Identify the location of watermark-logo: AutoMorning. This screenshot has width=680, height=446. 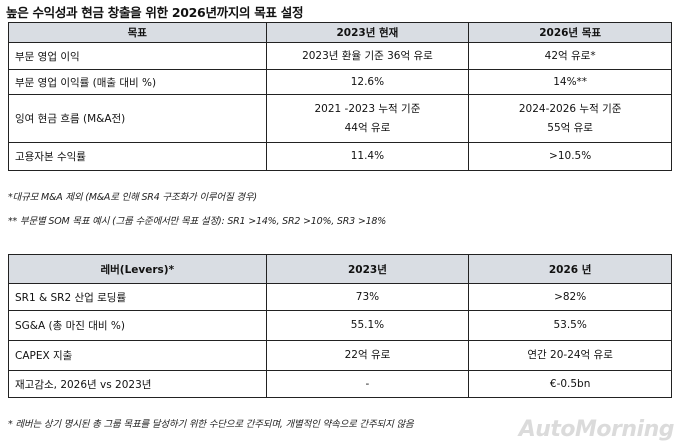
(596, 429).